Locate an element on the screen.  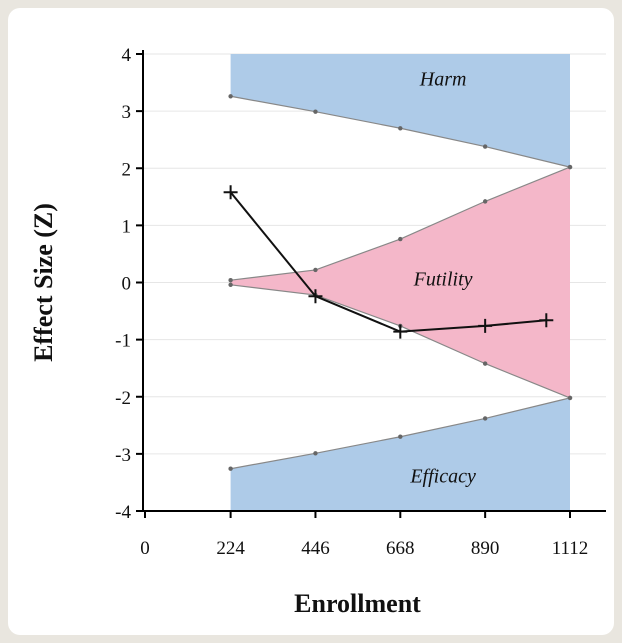
y-tick-label: -1 is located at coordinates (123, 341).